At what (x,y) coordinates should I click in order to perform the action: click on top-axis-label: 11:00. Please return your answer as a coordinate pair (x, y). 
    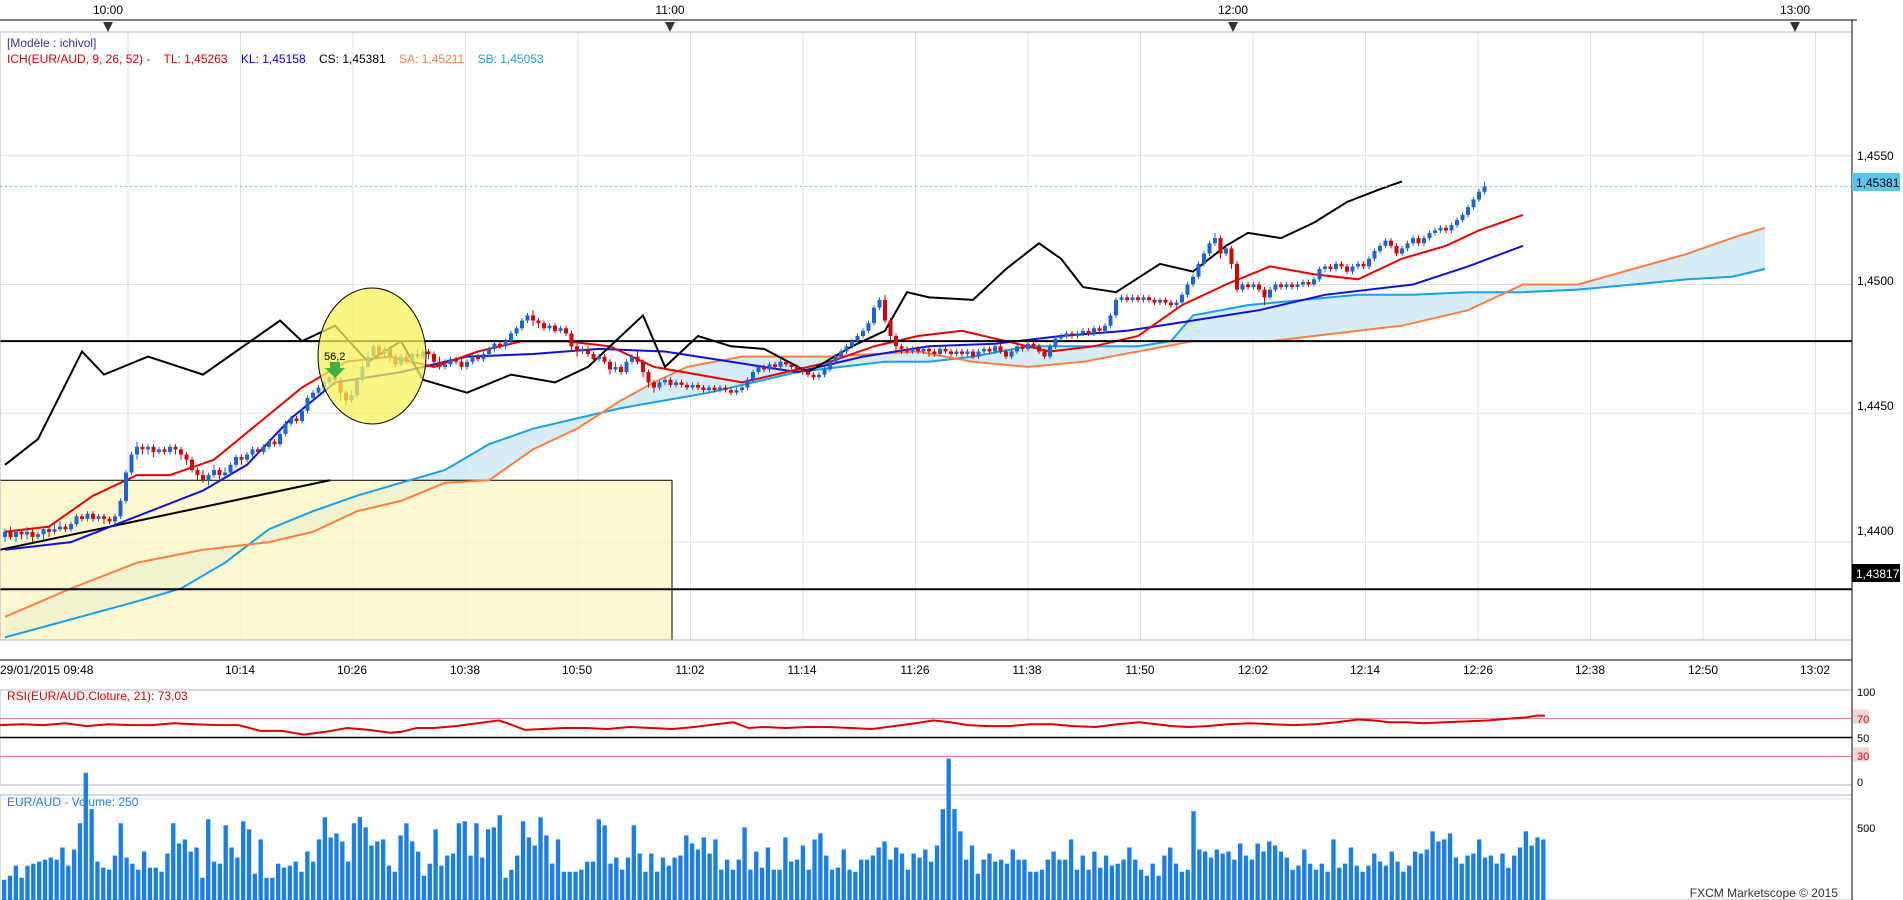
    Looking at the image, I should click on (669, 10).